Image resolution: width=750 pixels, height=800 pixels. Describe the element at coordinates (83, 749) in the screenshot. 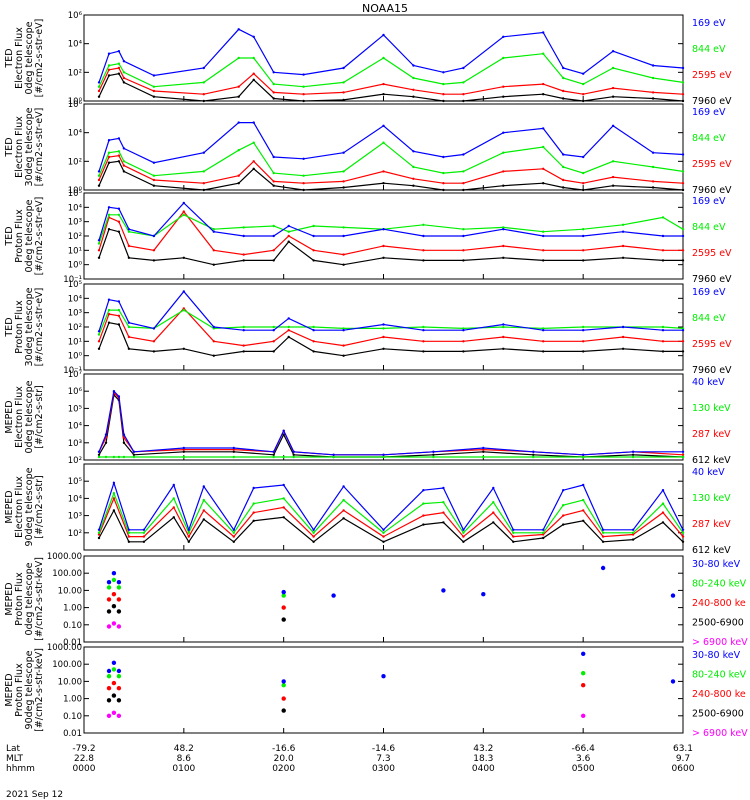

I see `footer-lat-value: -79.2` at that location.